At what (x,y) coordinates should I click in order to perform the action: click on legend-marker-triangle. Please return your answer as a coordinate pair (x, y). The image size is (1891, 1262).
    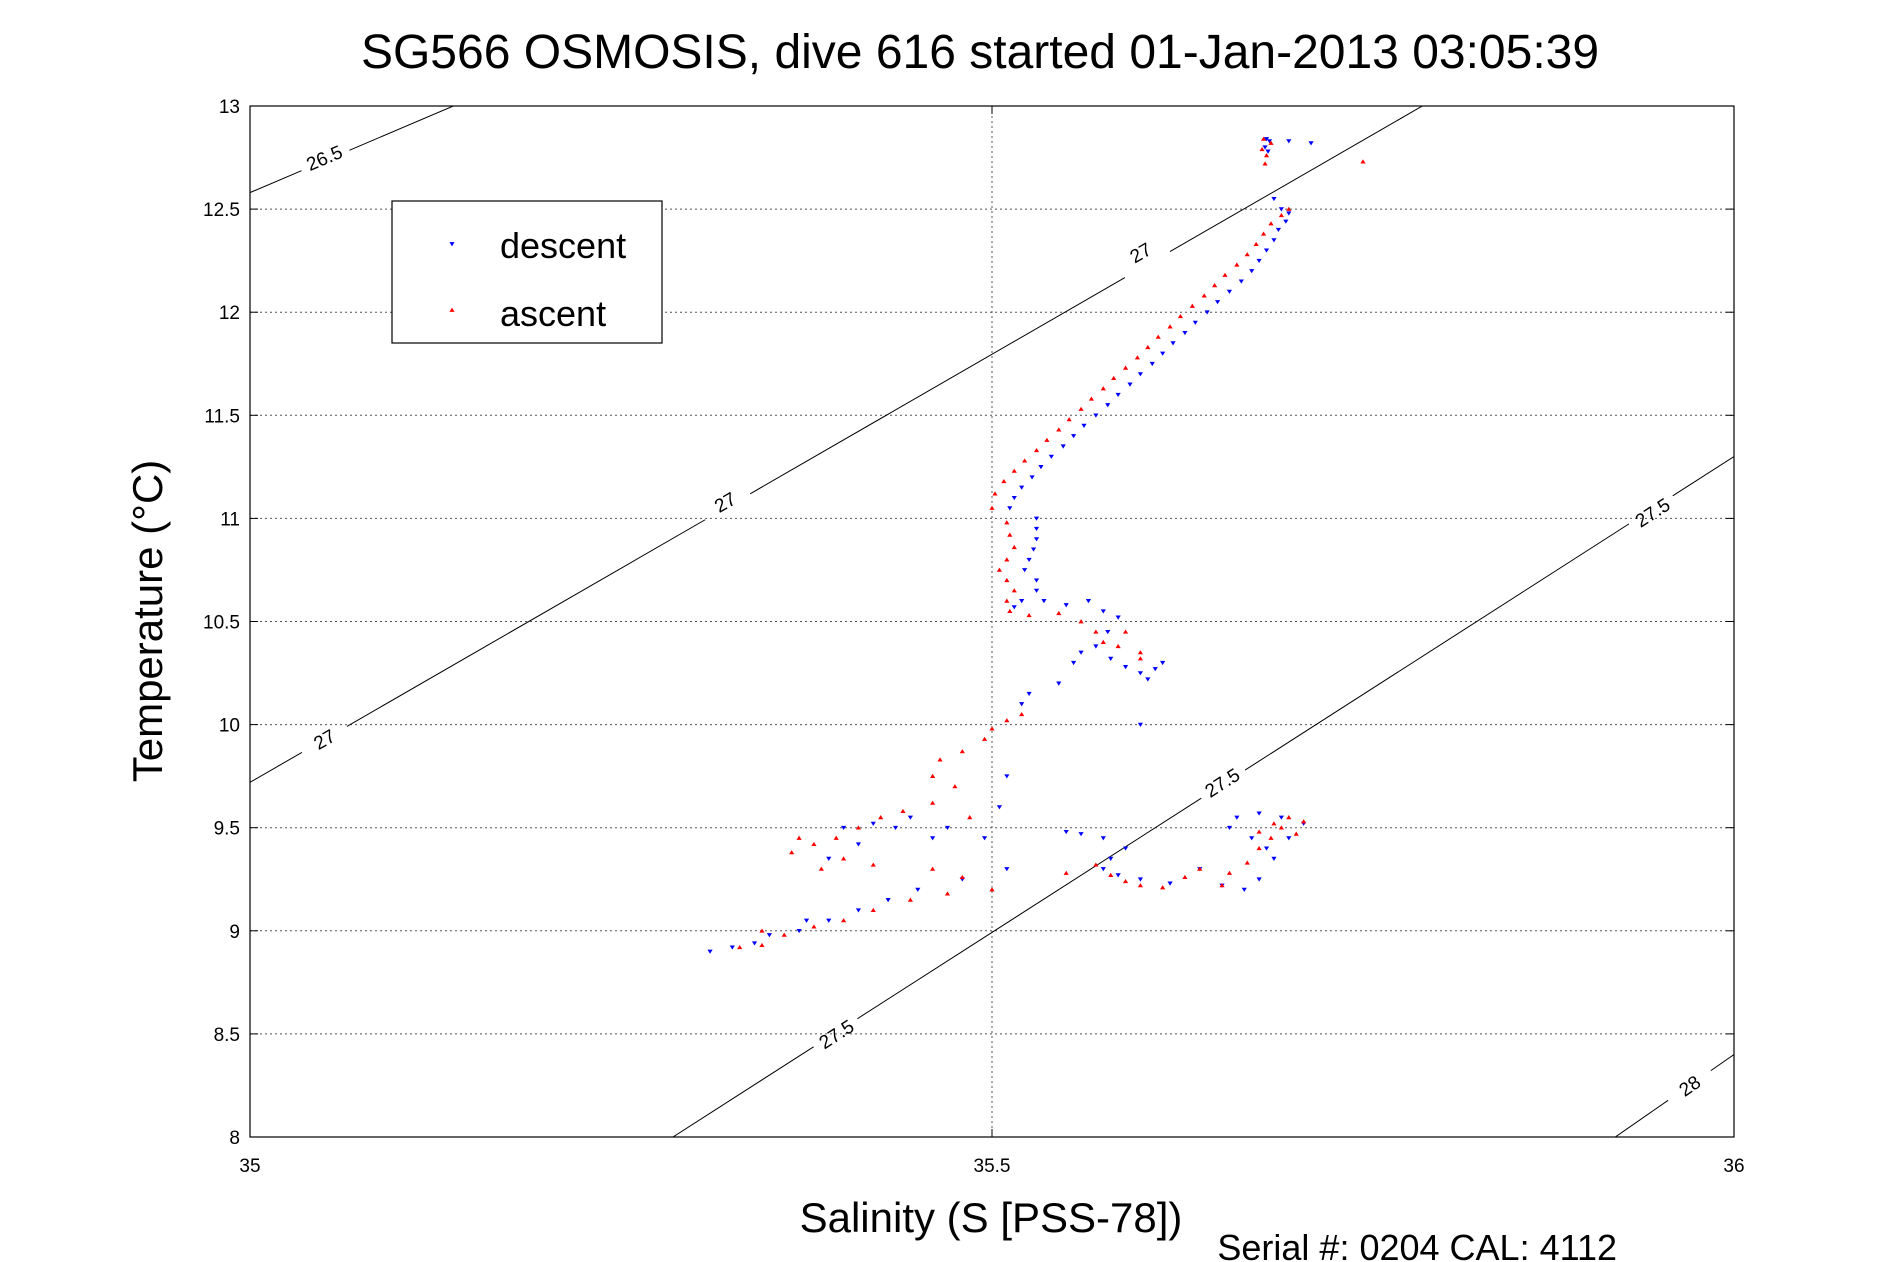
    Looking at the image, I should click on (452, 309).